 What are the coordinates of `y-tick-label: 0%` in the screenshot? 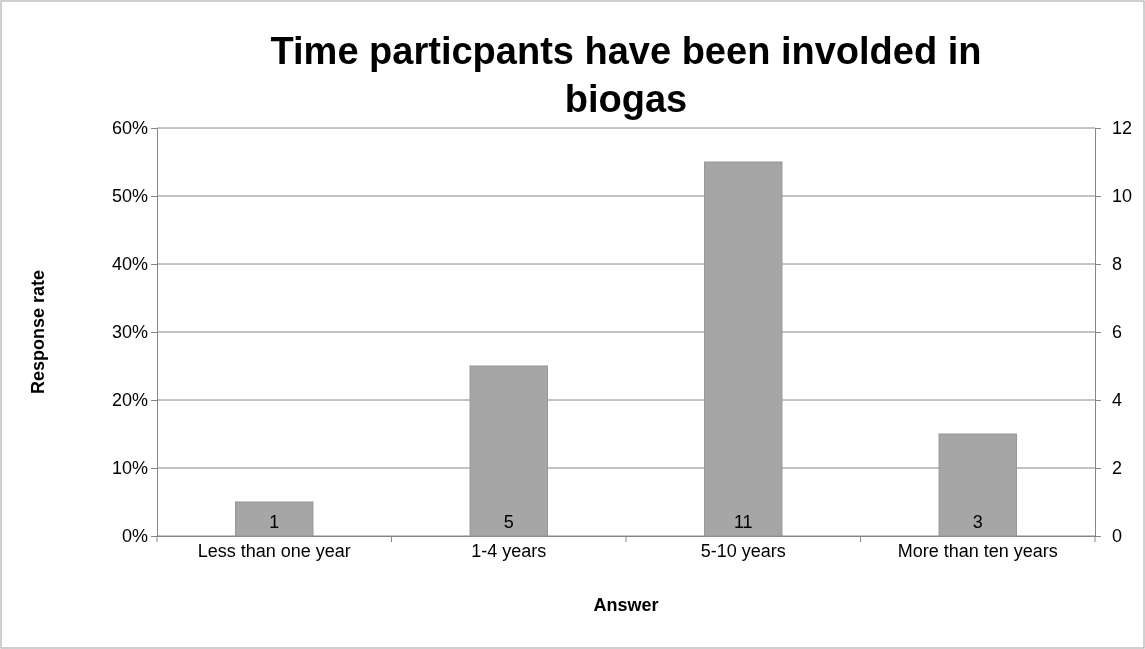 It's located at (134, 536).